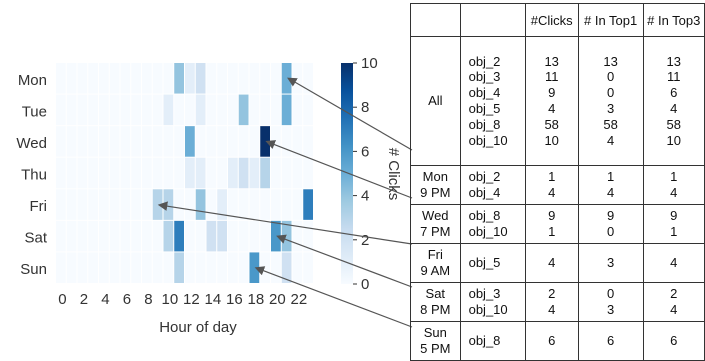  What do you see at coordinates (435, 302) in the screenshot?
I see `group-label-cell: Sat 8 PM` at bounding box center [435, 302].